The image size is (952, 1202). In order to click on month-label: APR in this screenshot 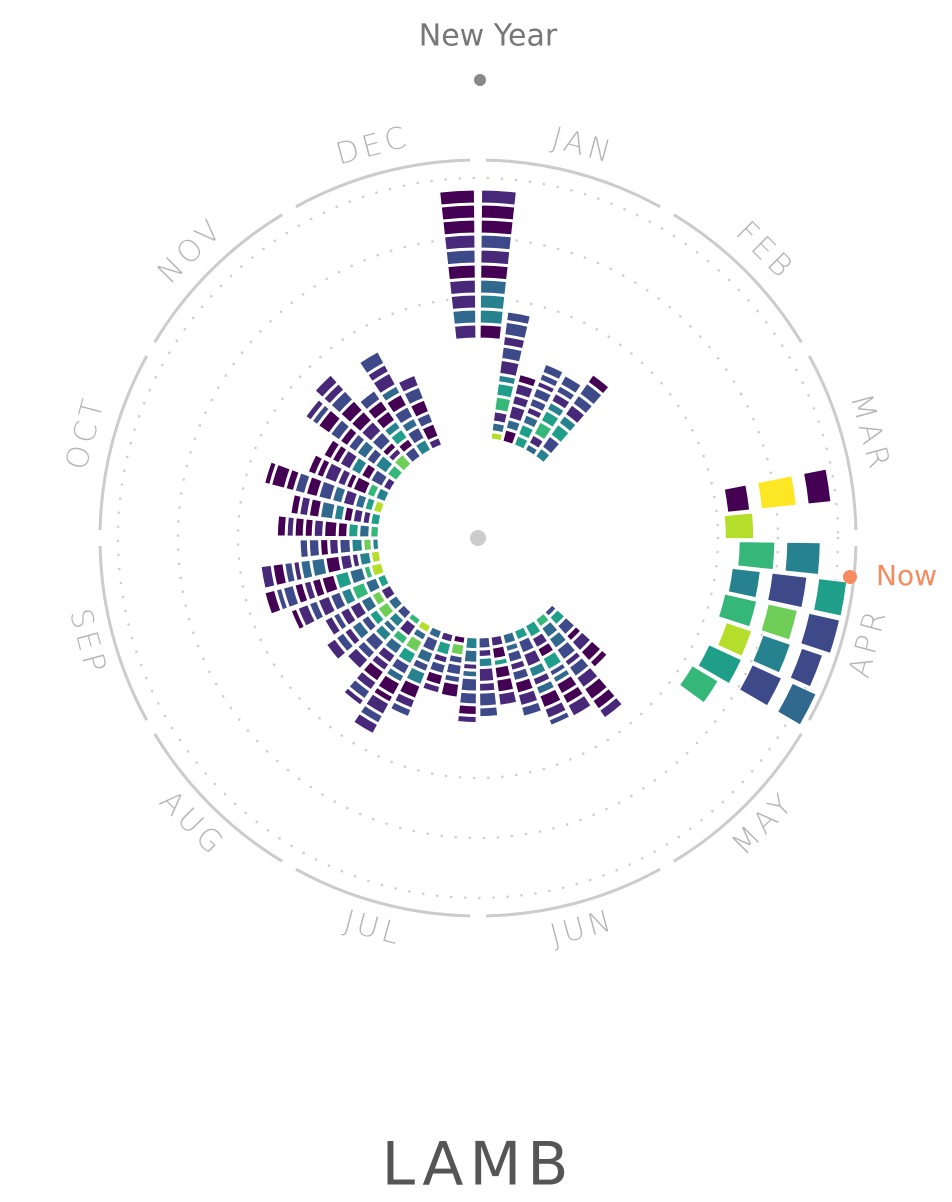, I will do `click(868, 643)`.